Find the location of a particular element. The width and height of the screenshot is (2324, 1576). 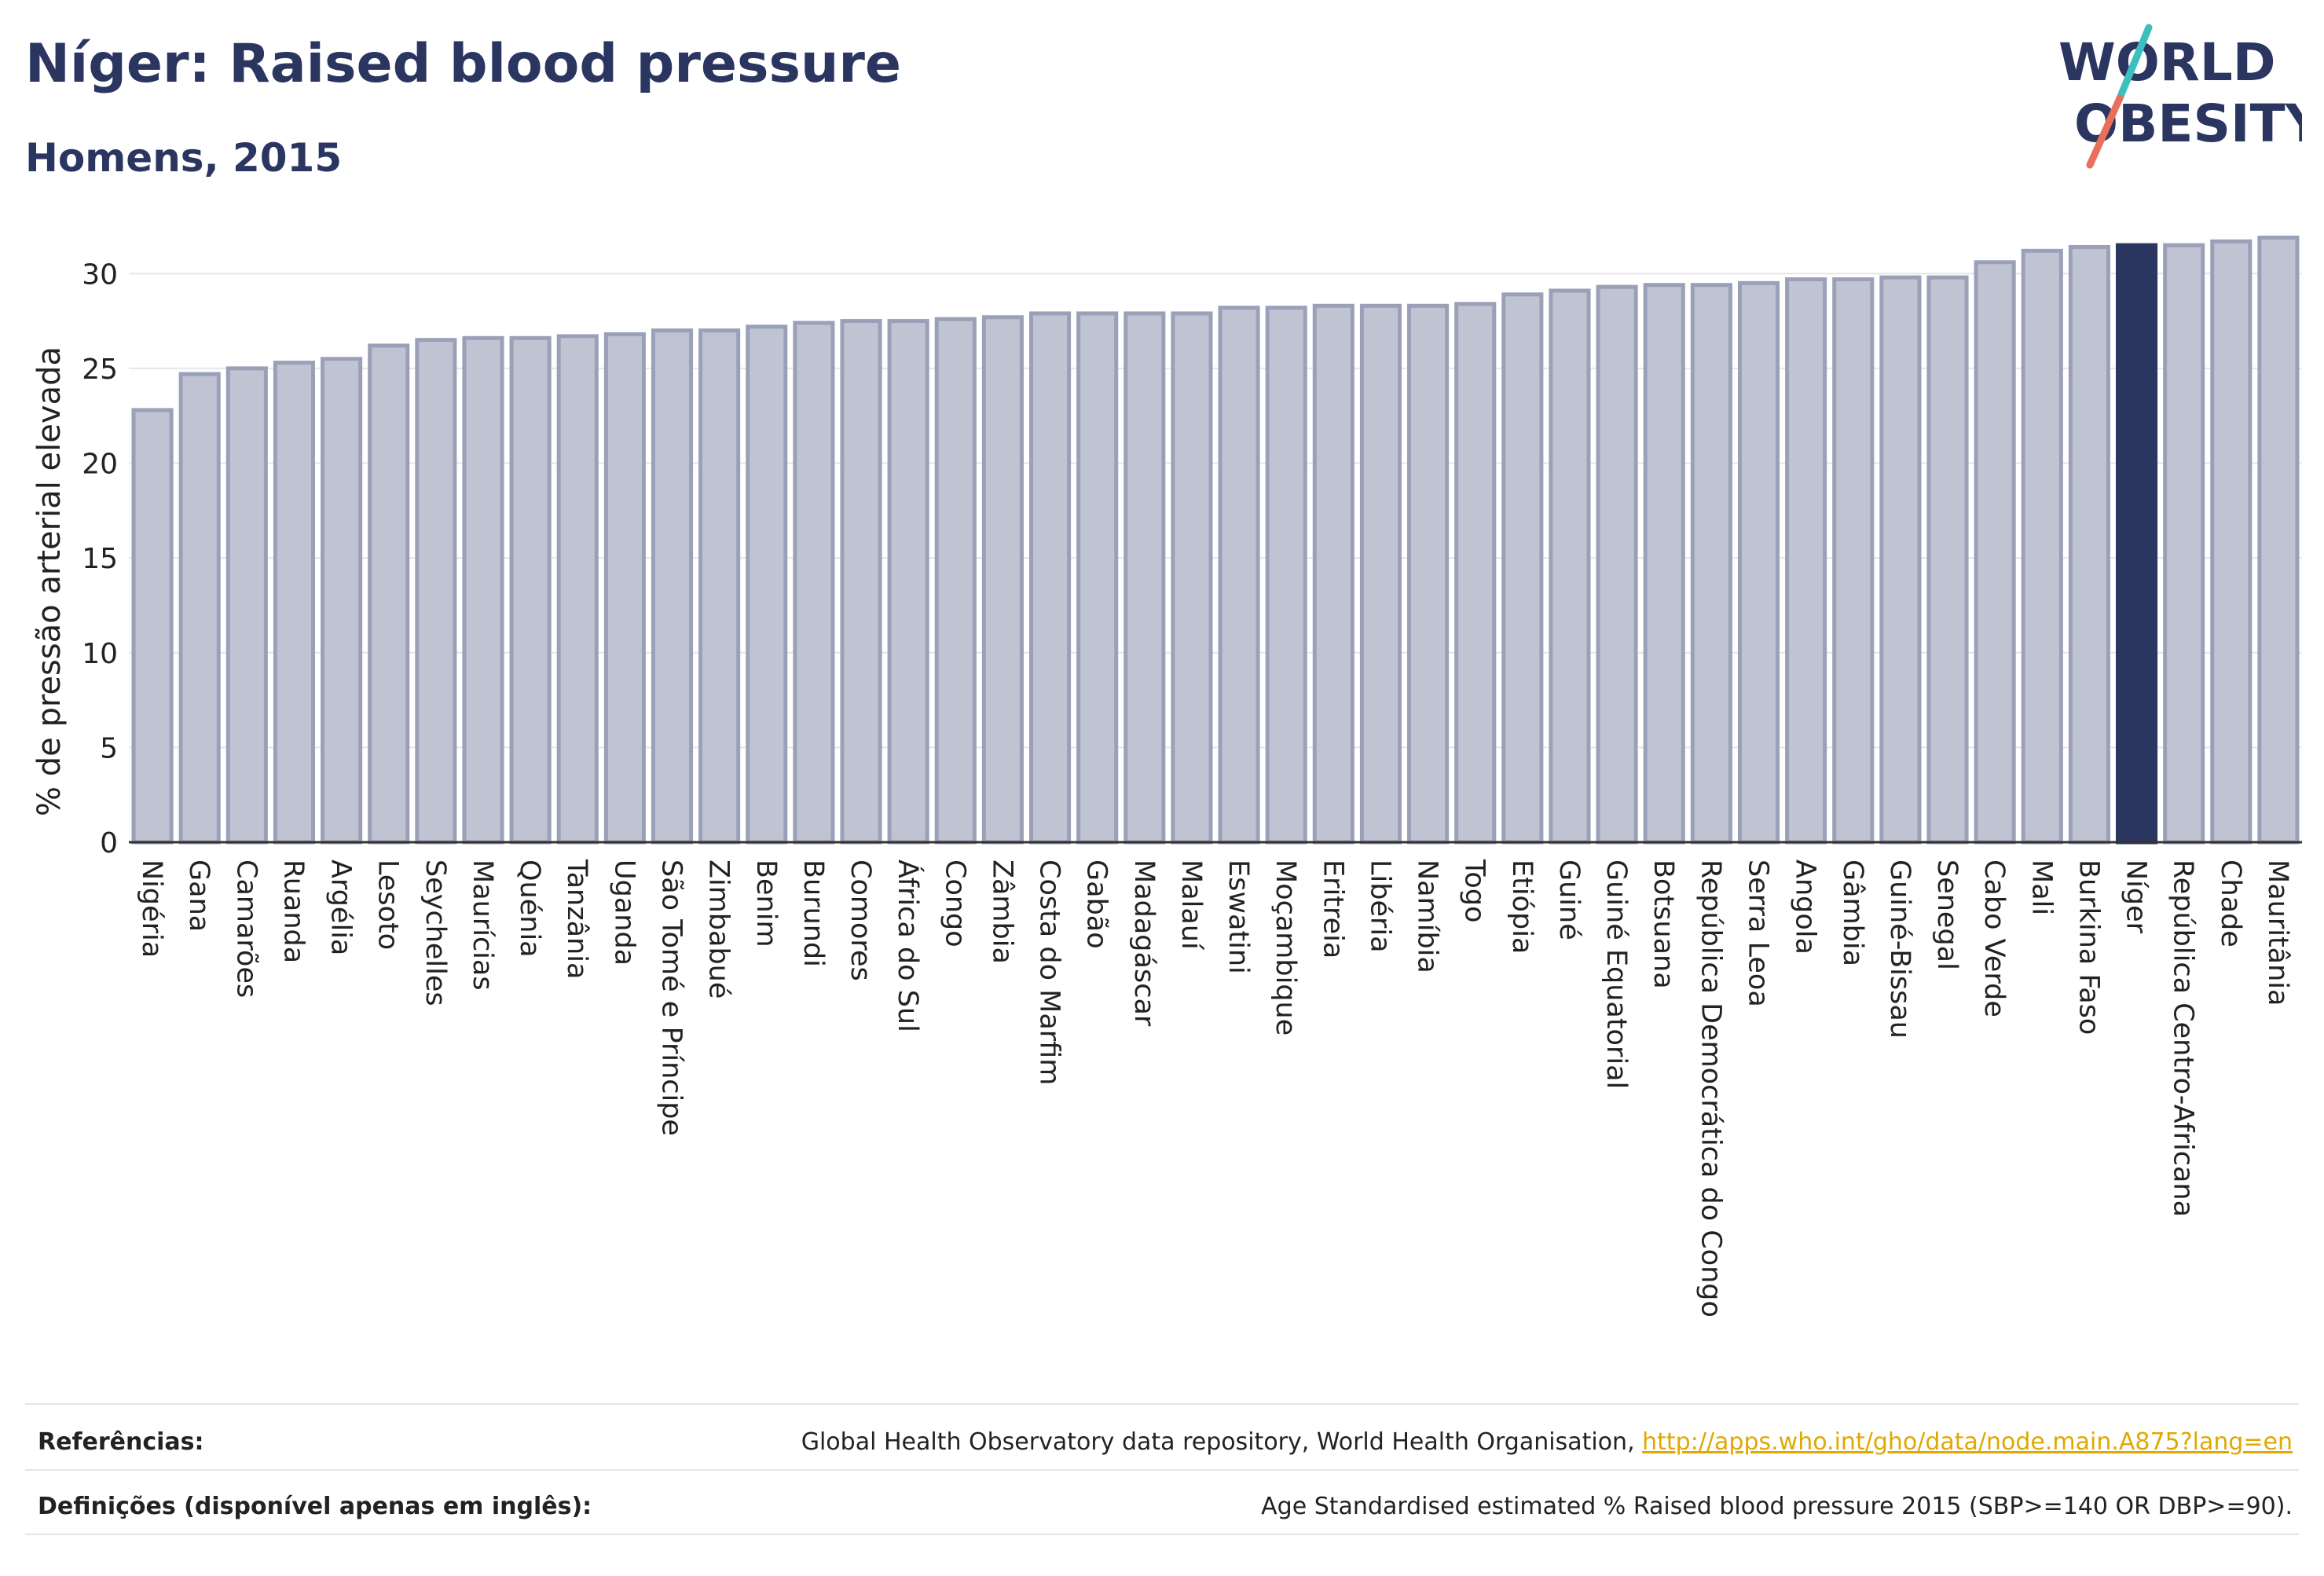

y-tick-label: 25 is located at coordinates (100, 370).